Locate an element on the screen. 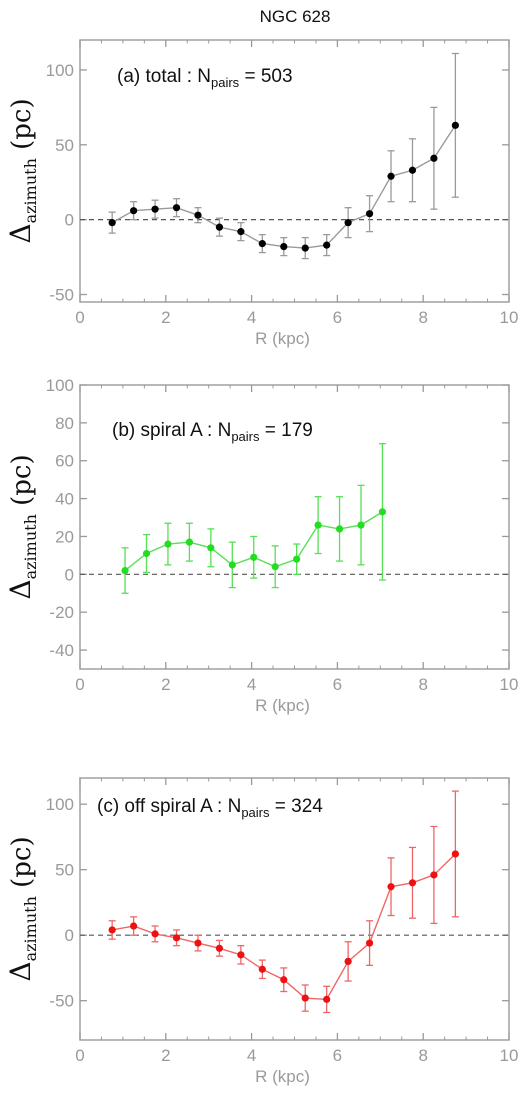 This screenshot has width=532, height=1103. annotation-label: (c) off spiral A : N is located at coordinates (169, 806).